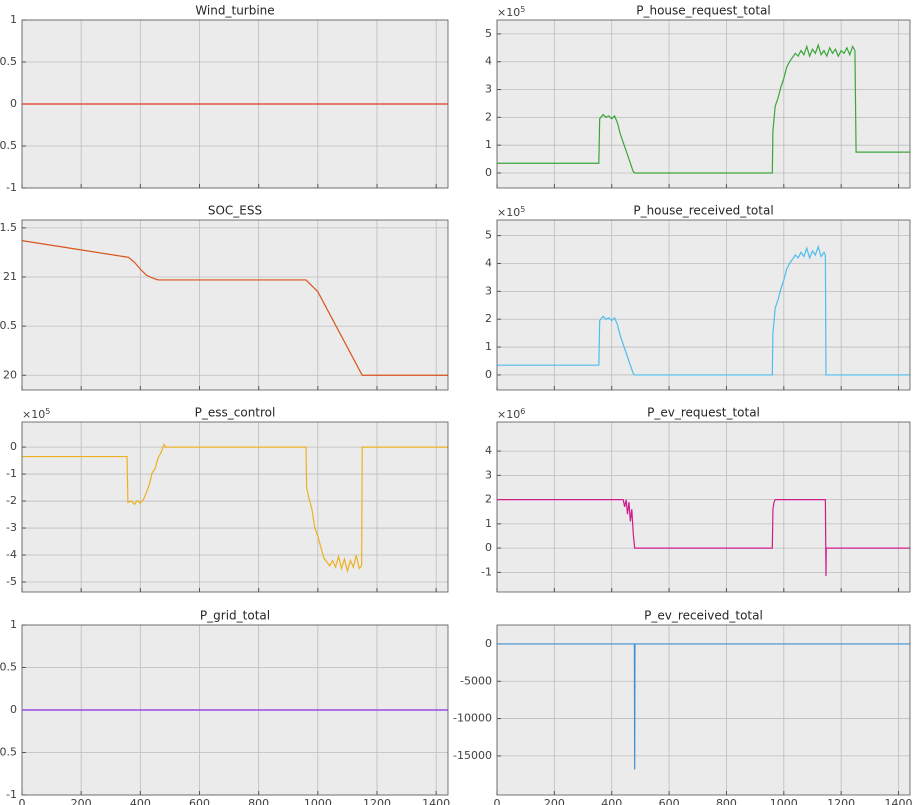 This screenshot has width=924, height=805. What do you see at coordinates (703, 616) in the screenshot?
I see `chart-title: P_ev_received_total` at bounding box center [703, 616].